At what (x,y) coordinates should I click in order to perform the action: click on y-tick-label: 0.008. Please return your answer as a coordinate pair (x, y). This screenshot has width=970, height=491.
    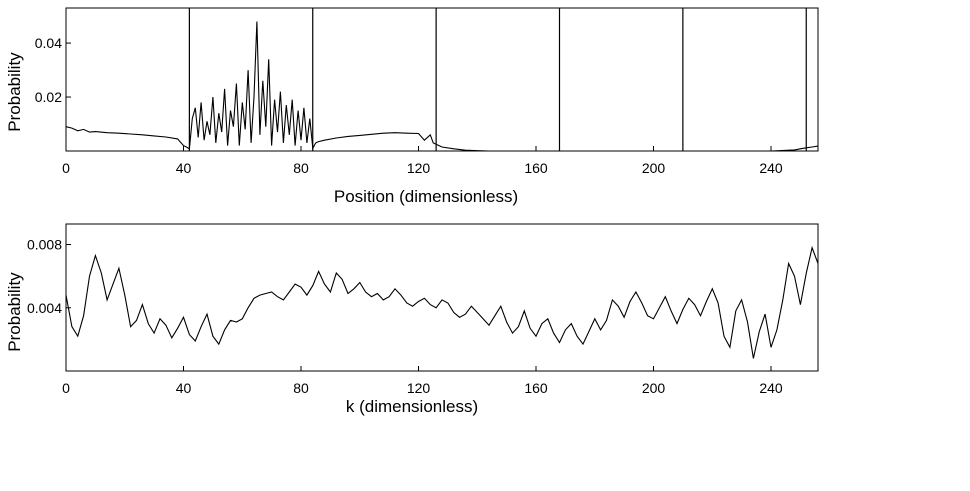
    Looking at the image, I should click on (44, 245).